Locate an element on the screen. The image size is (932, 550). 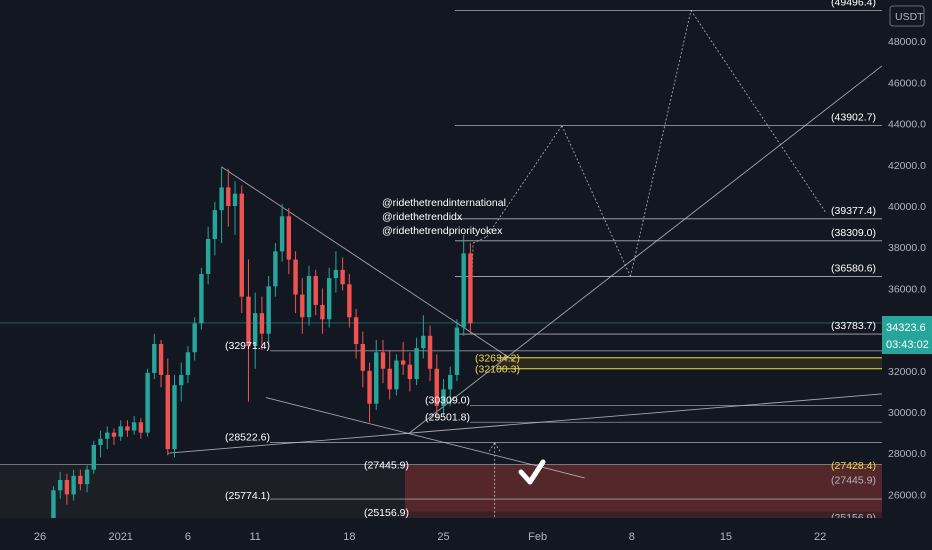
level-label-5: (33783.7) is located at coordinates (853, 326).